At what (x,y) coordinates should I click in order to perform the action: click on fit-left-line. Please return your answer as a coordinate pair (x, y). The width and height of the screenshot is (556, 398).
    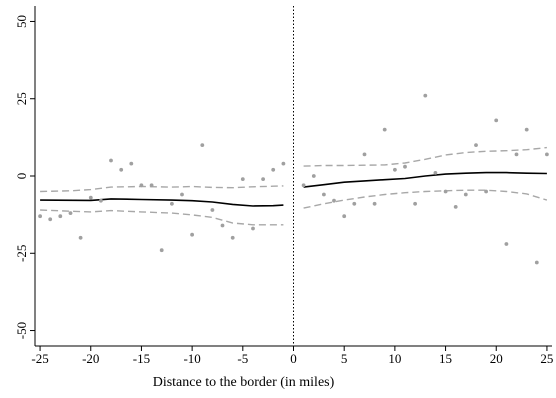
    Looking at the image, I should click on (162, 202).